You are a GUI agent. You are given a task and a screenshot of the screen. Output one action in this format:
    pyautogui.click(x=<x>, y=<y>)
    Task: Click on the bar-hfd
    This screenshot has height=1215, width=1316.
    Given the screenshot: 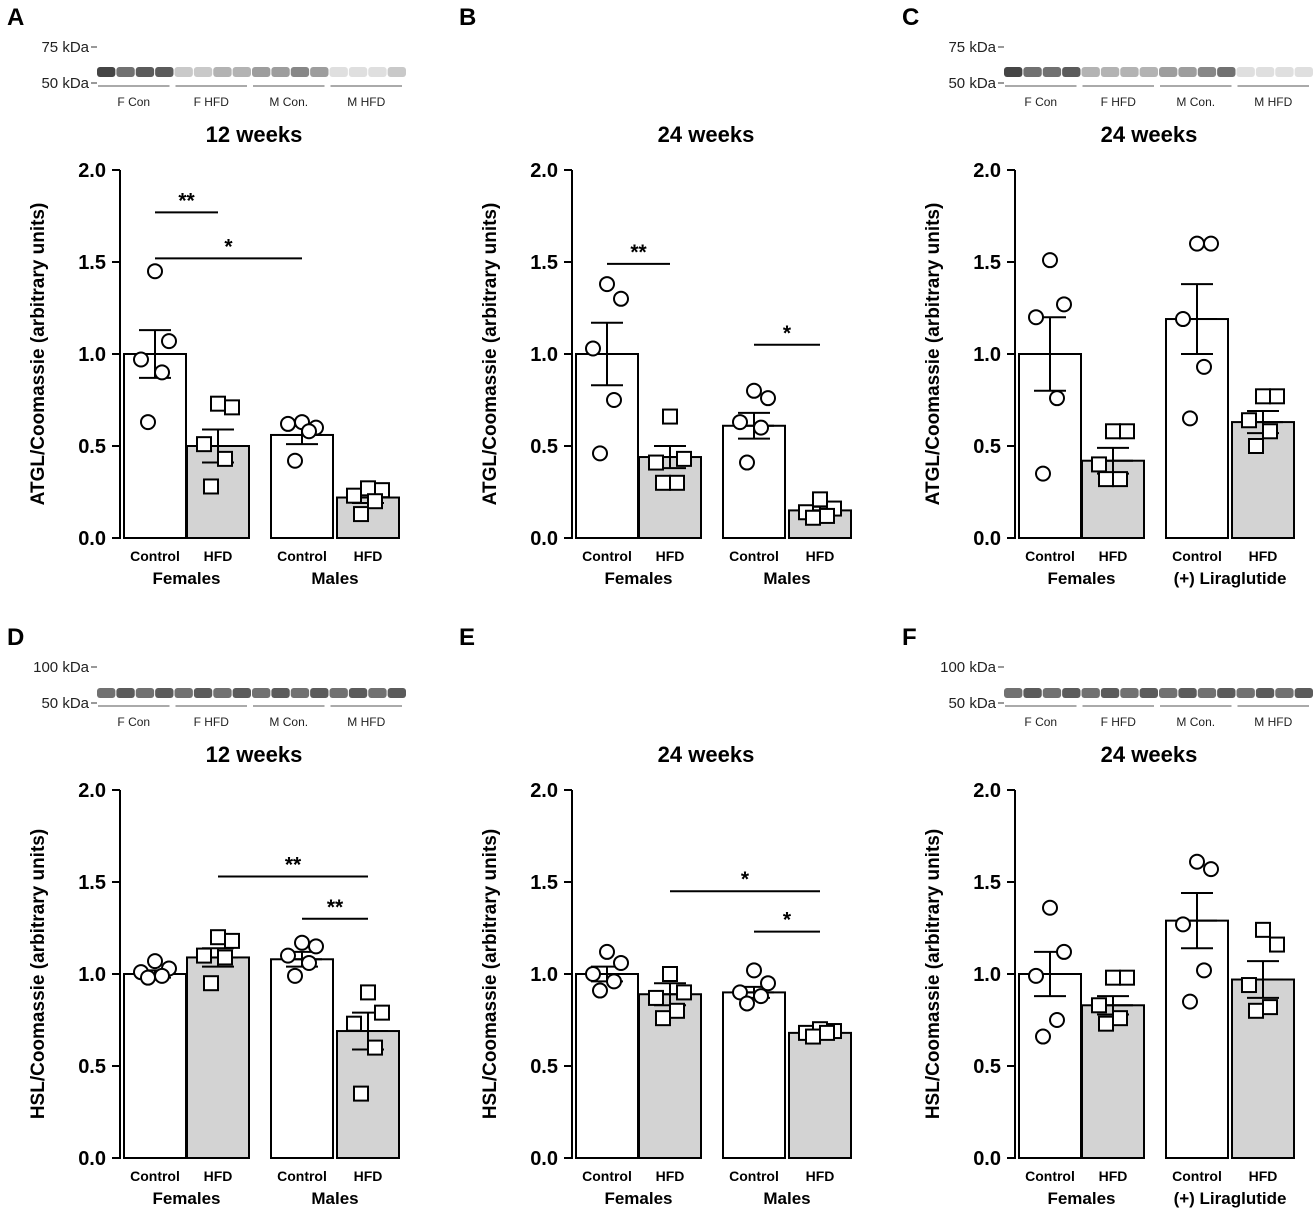 What is the action you would take?
    pyautogui.click(x=820, y=1095)
    